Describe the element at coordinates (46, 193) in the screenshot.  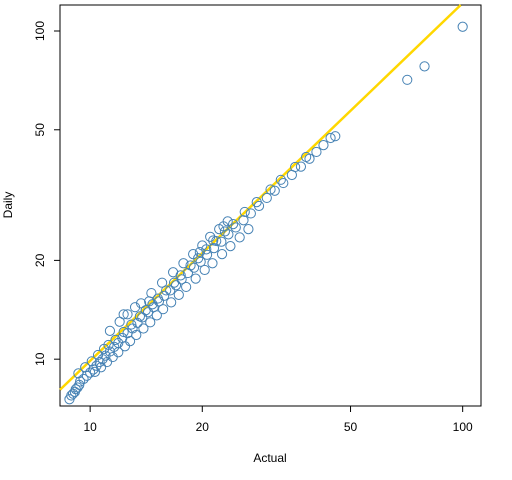
I see `y-axis: 10 20 50 100` at that location.